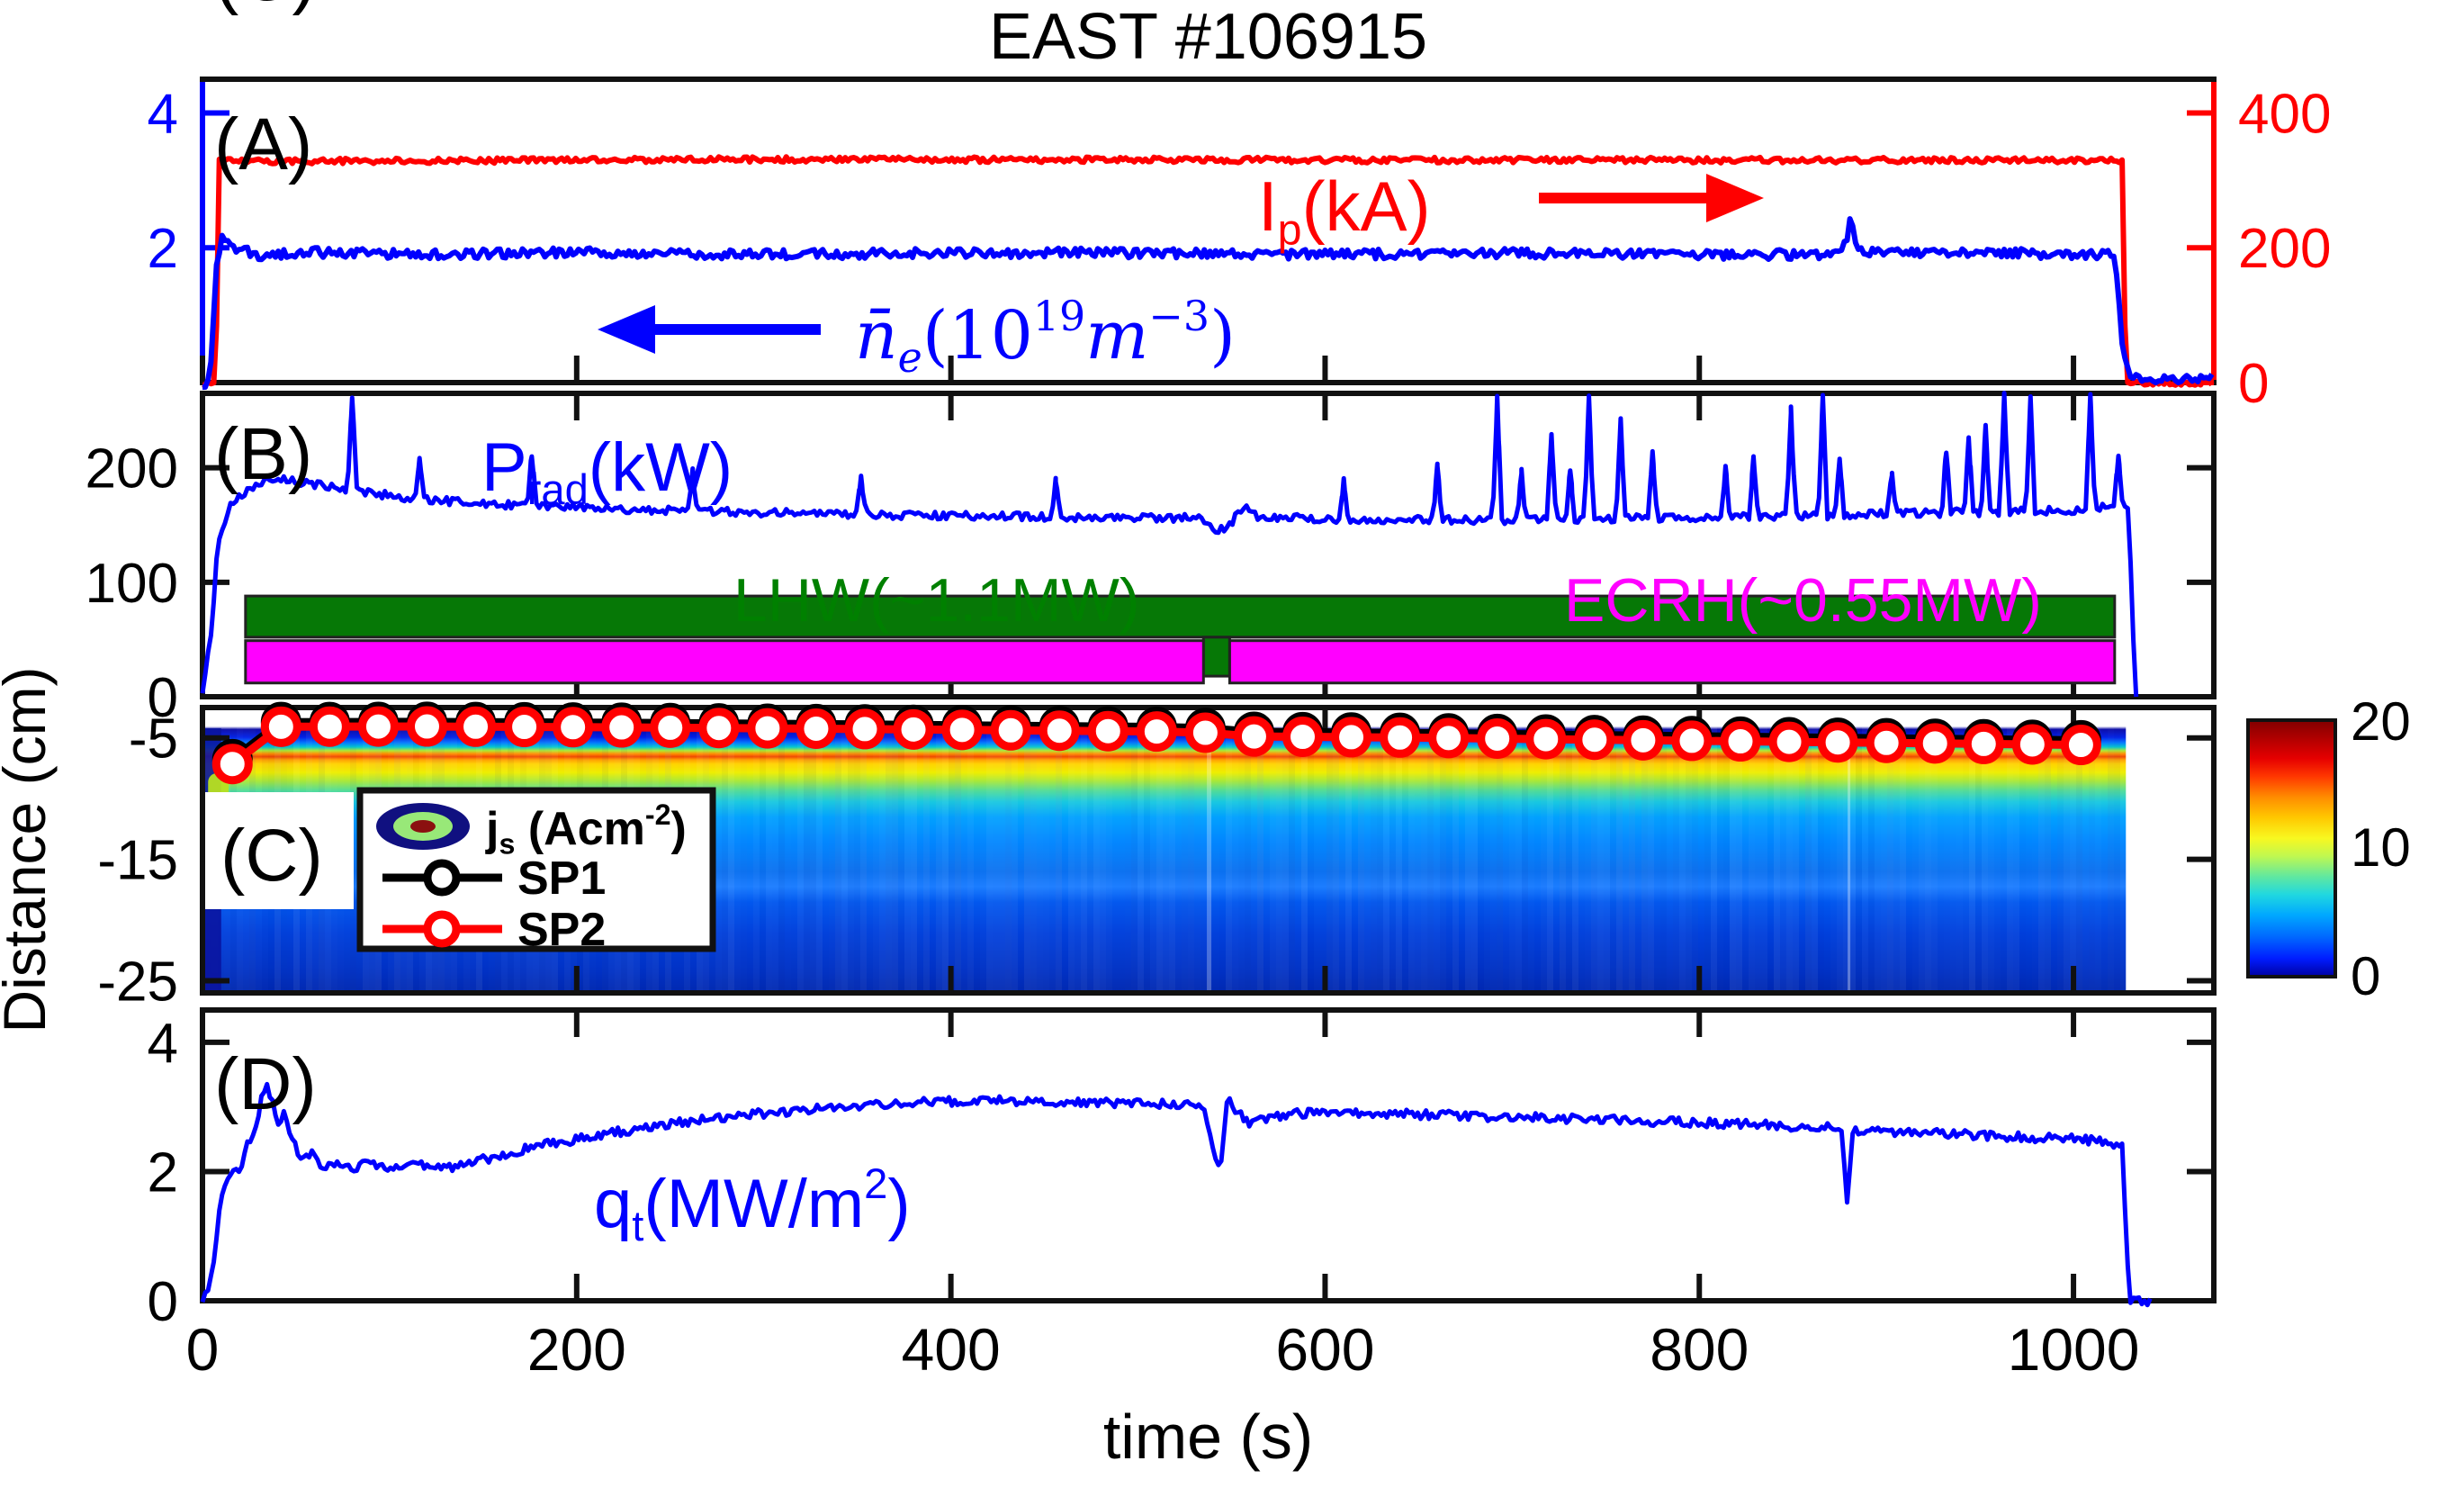  I want to click on series-qt, so click(1176, 1195).